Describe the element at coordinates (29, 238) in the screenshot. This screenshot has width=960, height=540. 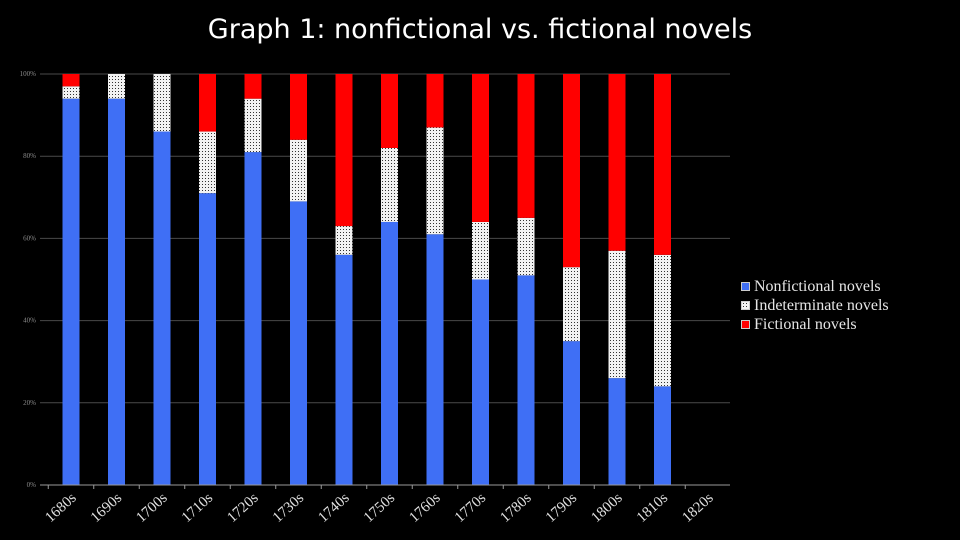
I see `y-tick-label: 60%` at that location.